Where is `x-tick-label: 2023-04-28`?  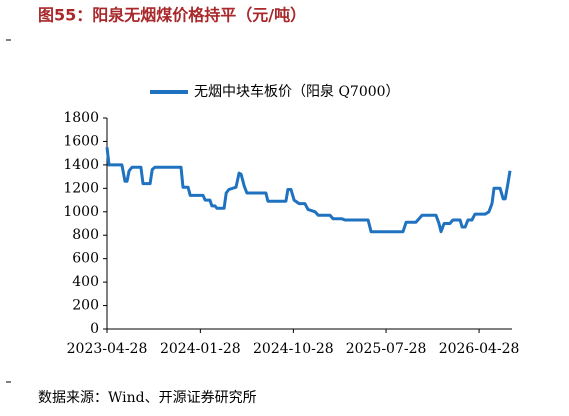 x-tick-label: 2023-04-28 is located at coordinates (107, 349).